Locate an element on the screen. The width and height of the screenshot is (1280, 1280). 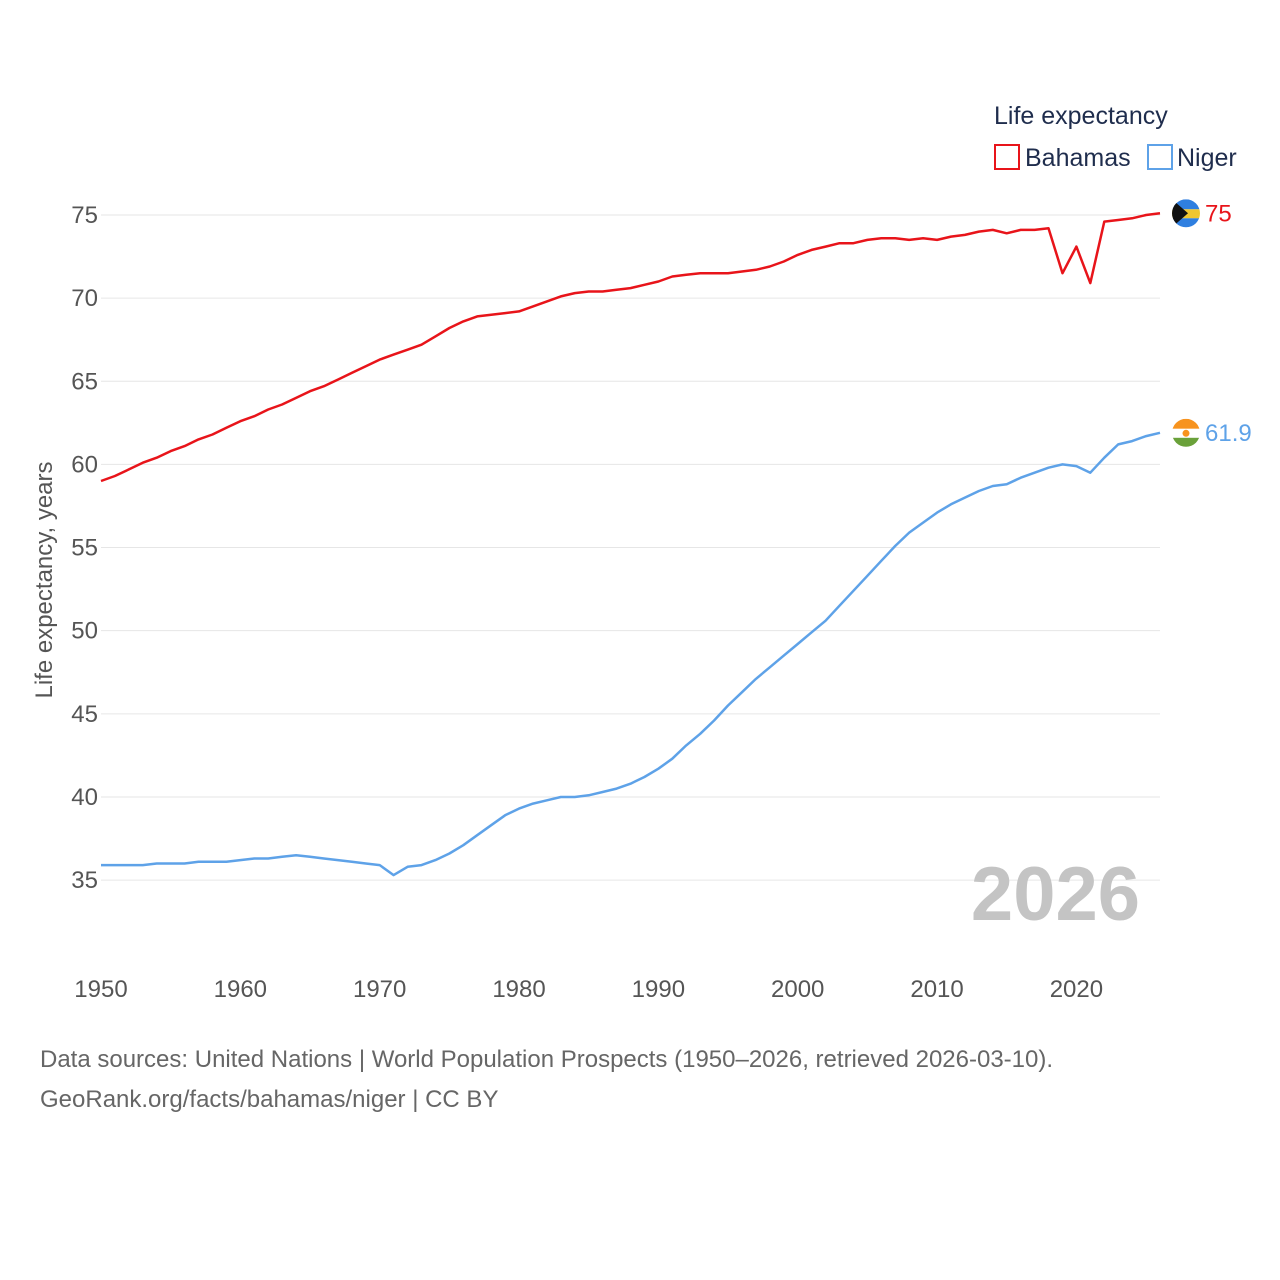
legend-item-niger: Niger is located at coordinates (1192, 158).